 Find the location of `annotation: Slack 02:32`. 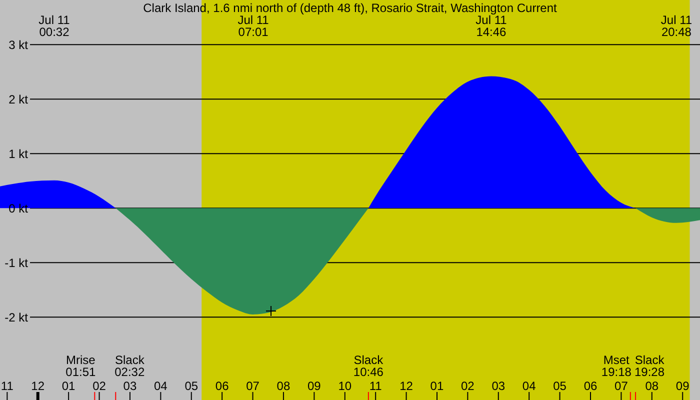

annotation: Slack 02:32 is located at coordinates (130, 366).